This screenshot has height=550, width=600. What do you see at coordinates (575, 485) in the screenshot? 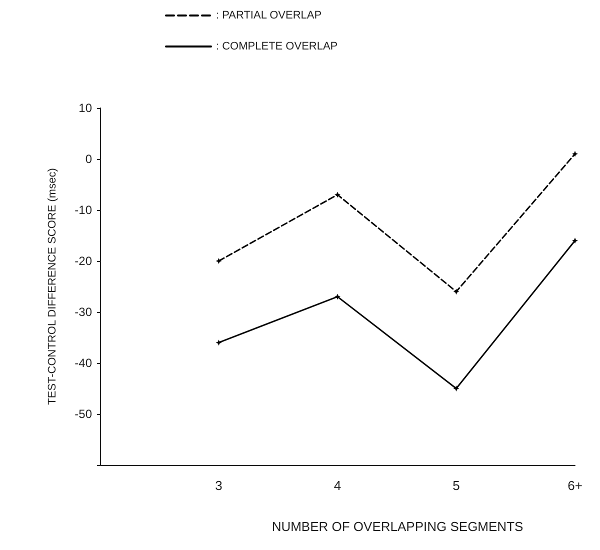
I see `x-tick-label: 6+` at bounding box center [575, 485].